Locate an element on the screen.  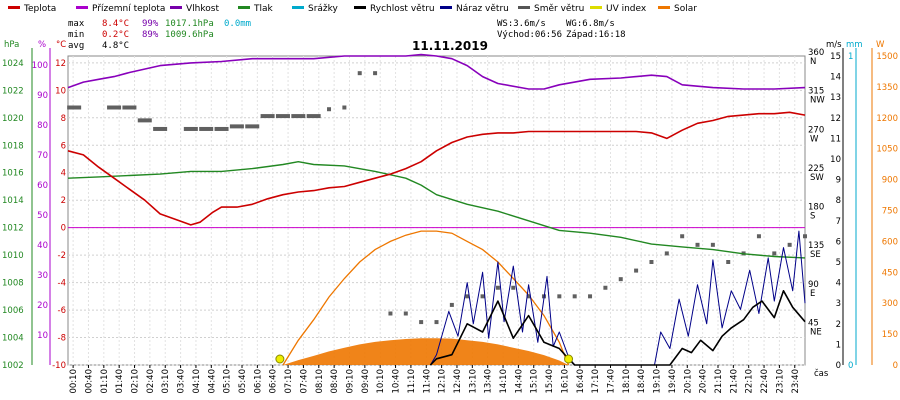
x-tick-label: 04:10 is located at coordinates (197, 381).